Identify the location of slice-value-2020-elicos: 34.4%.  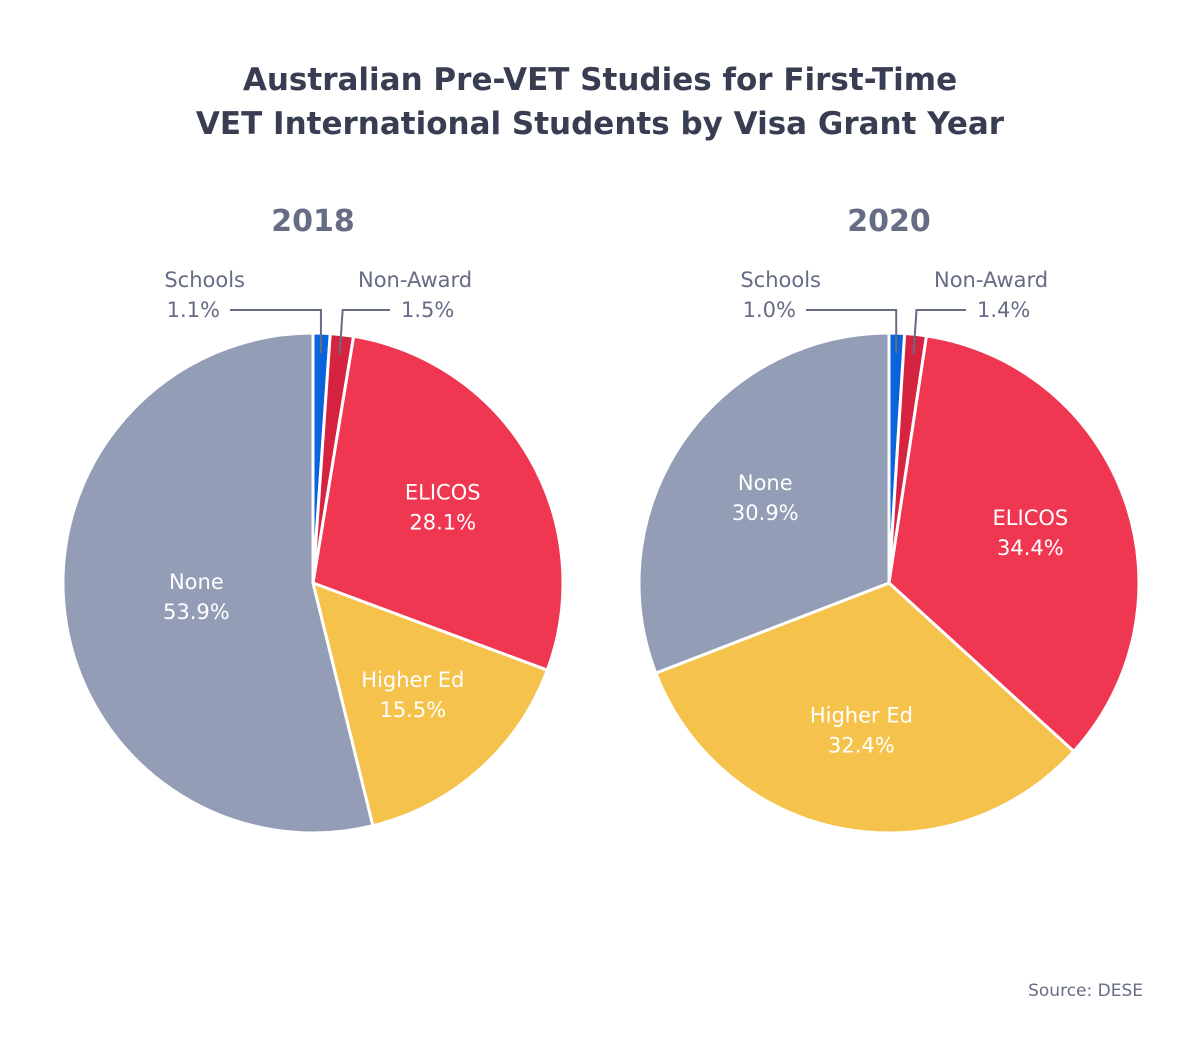
(1030, 548).